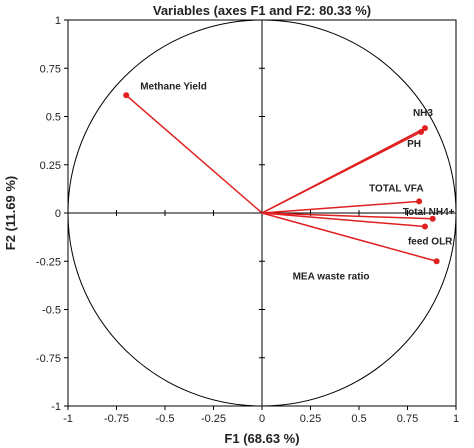 Image resolution: width=474 pixels, height=448 pixels. What do you see at coordinates (53, 118) in the screenshot?
I see `y-tick-label: 0.5` at bounding box center [53, 118].